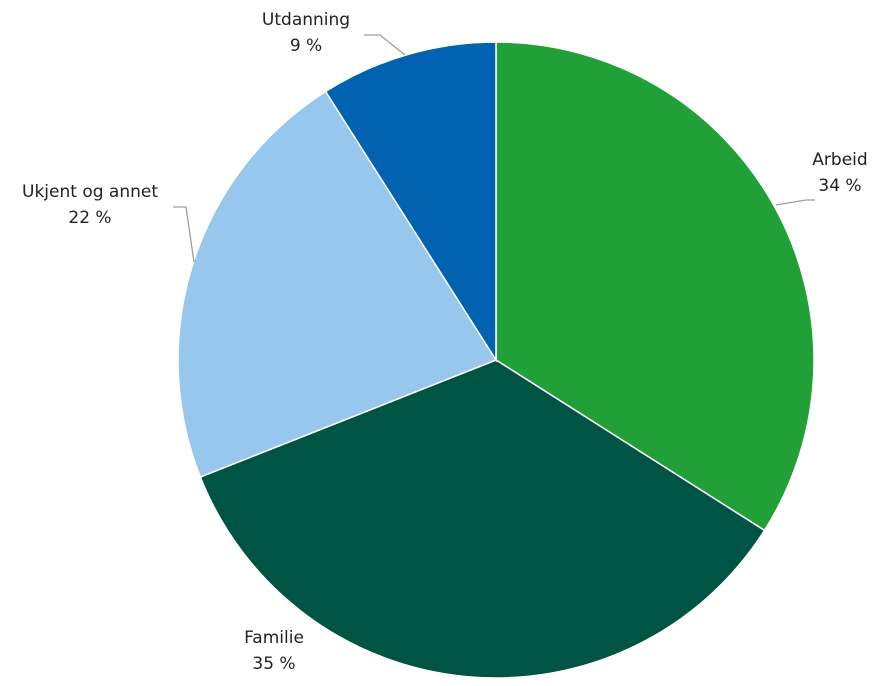 The image size is (873, 686). Describe the element at coordinates (385, 45) in the screenshot. I see `leader-line-utdanning` at that location.